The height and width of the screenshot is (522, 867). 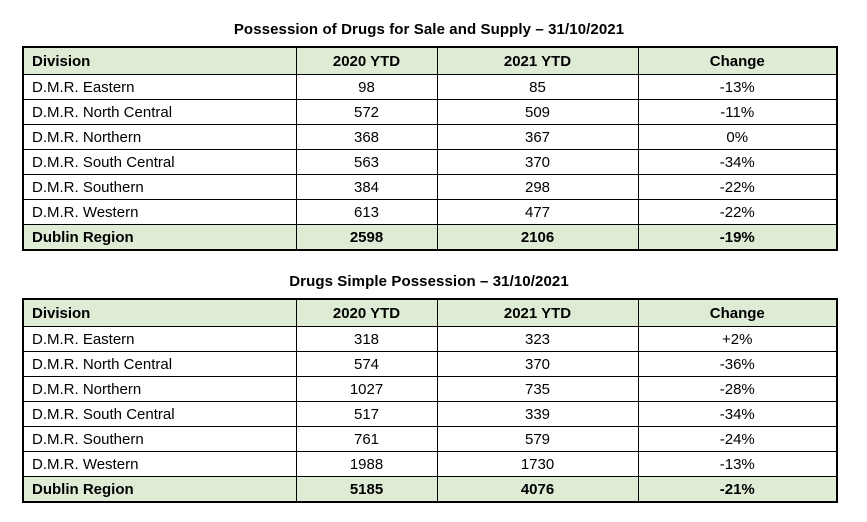 What do you see at coordinates (537, 87) in the screenshot?
I see `ytd-2021-cell: 85` at bounding box center [537, 87].